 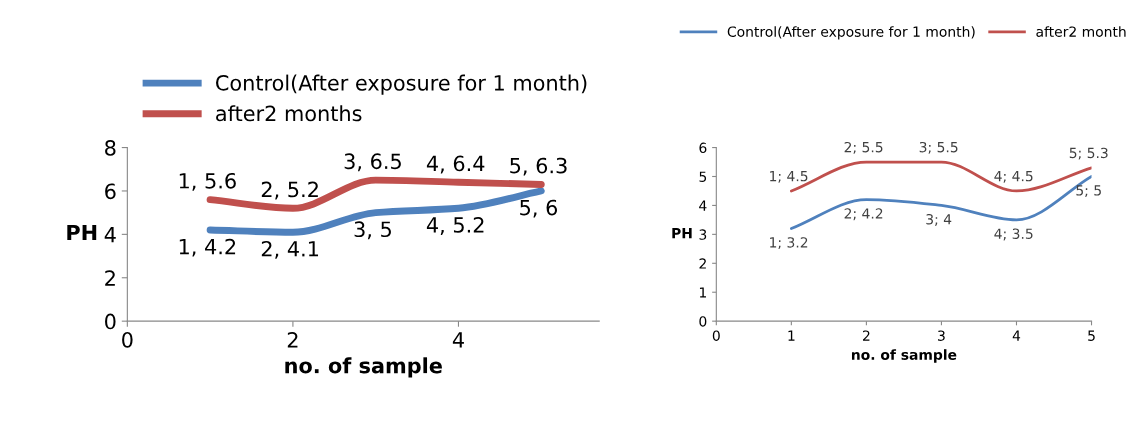 I want to click on data-label: 2; 4.2, so click(x=863, y=214).